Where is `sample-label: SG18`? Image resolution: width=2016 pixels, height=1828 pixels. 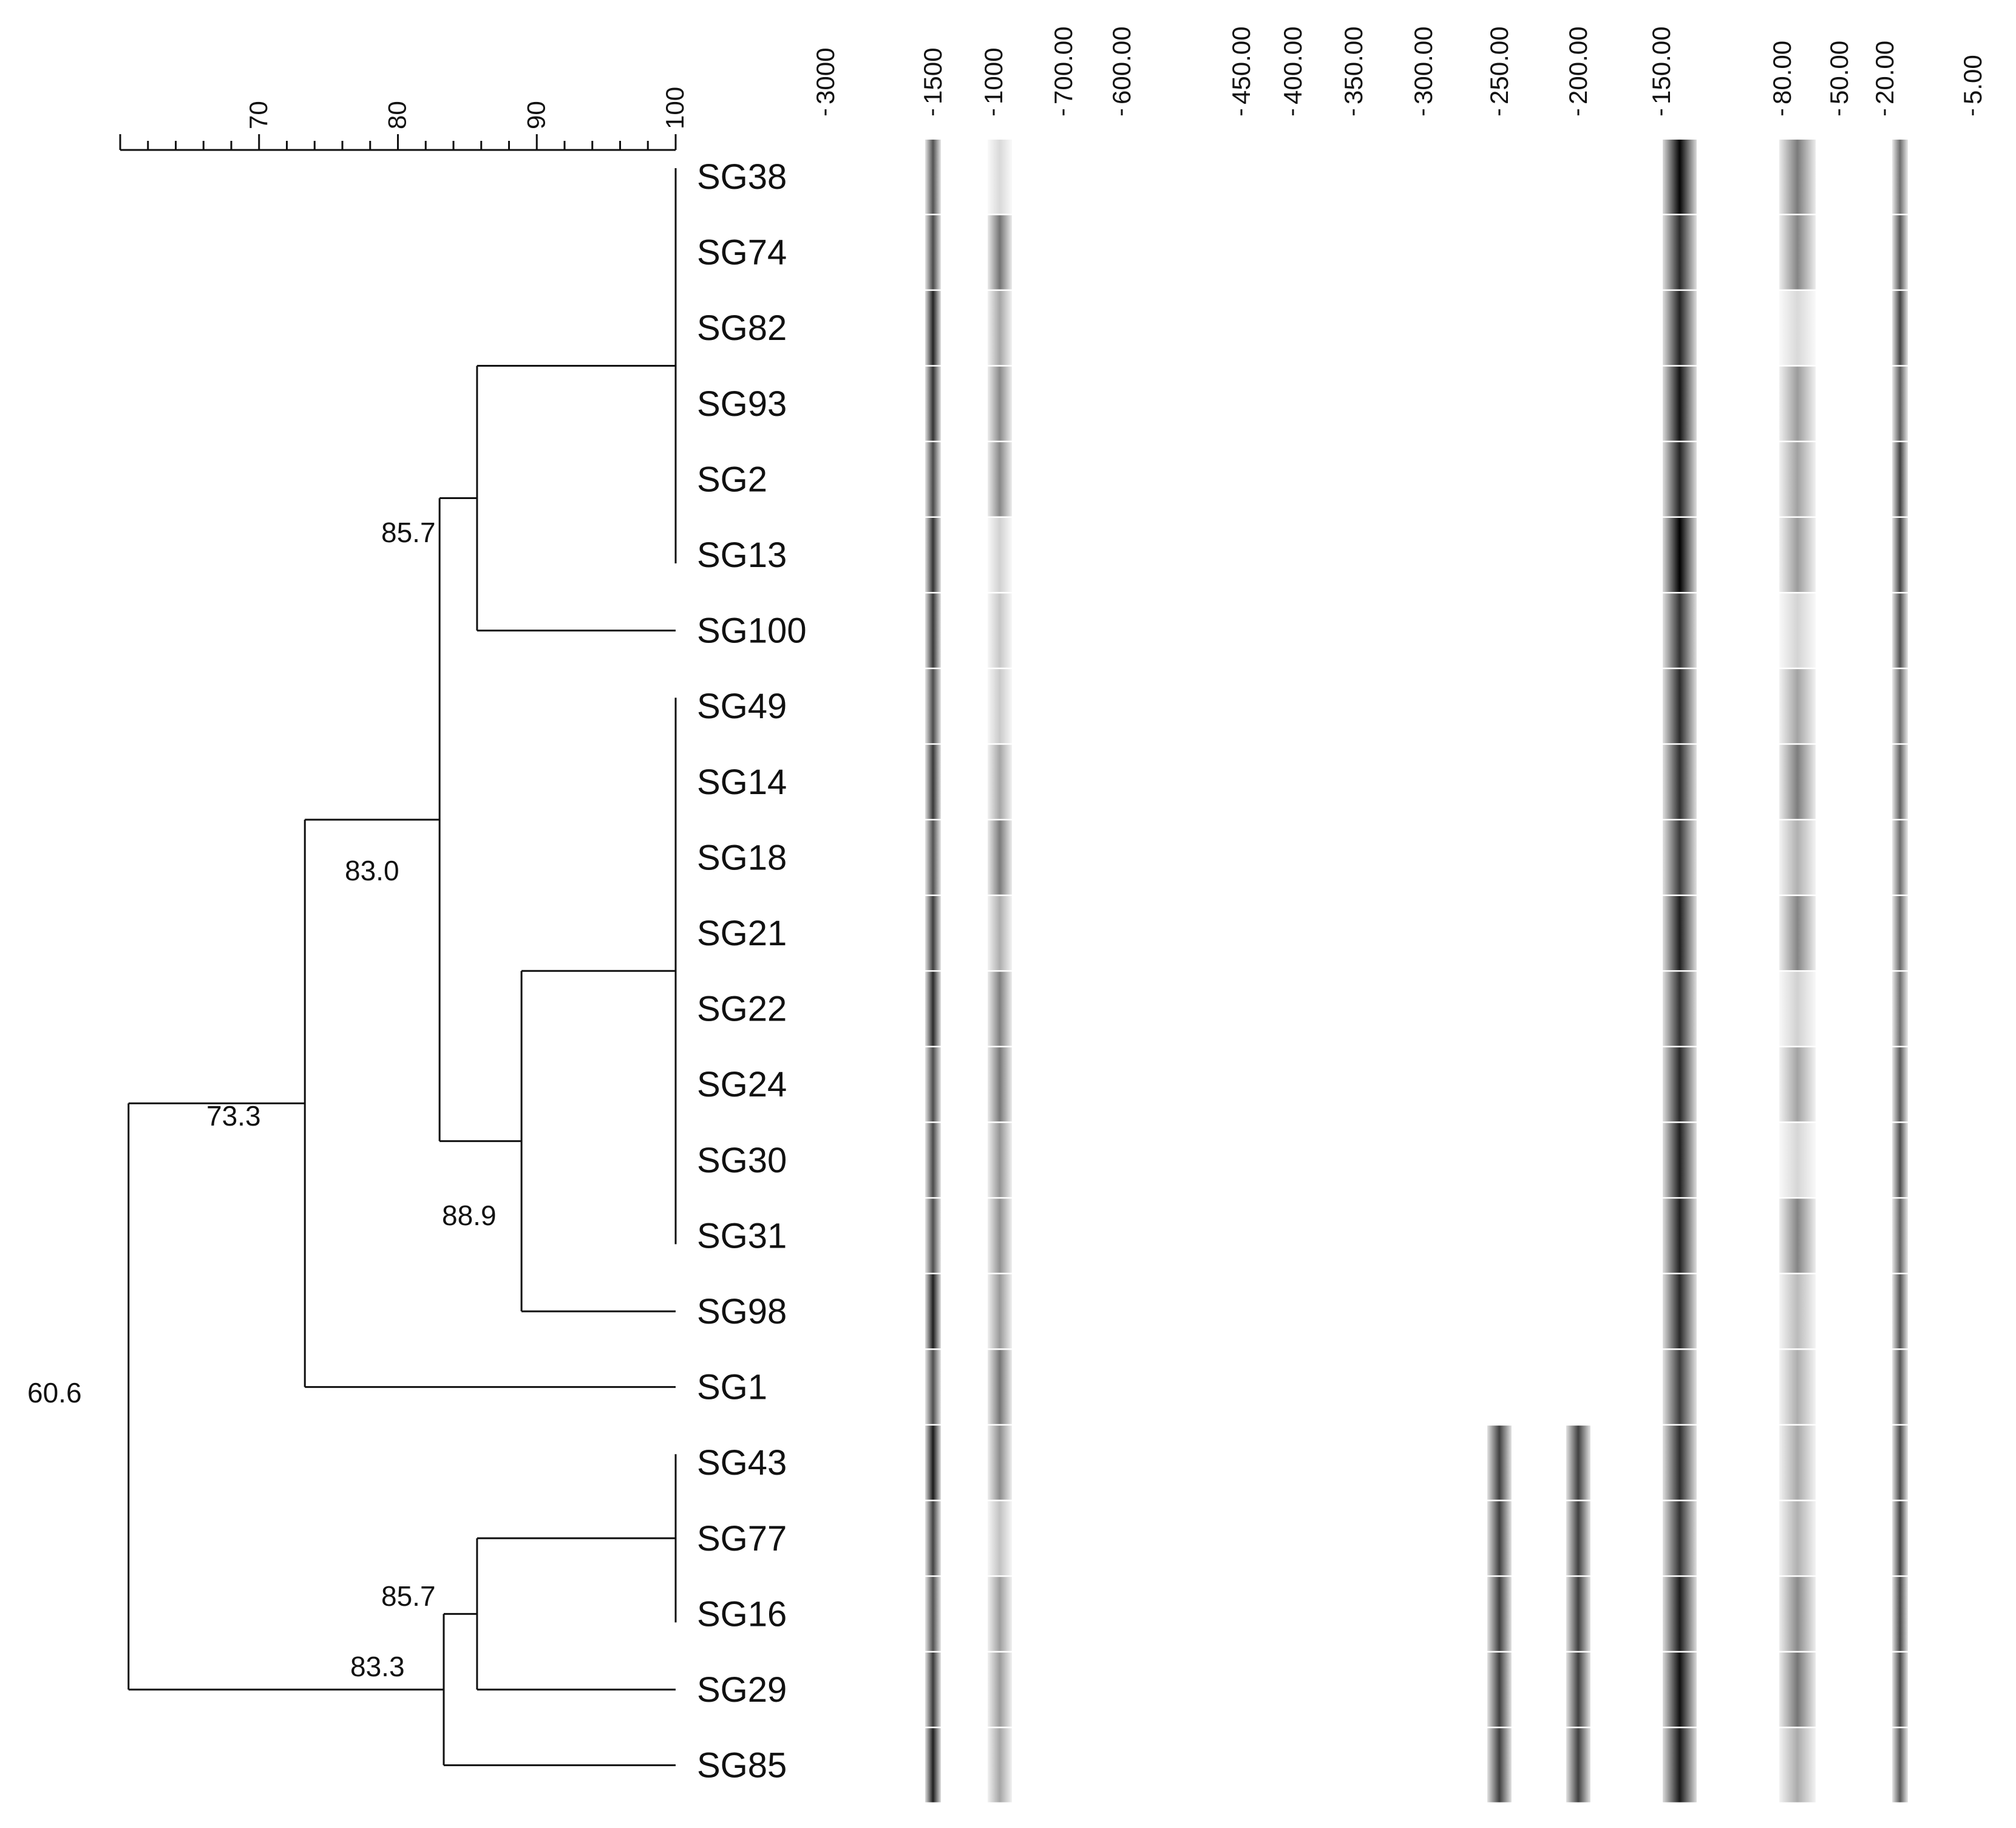
sample-label: SG18 is located at coordinates (742, 857).